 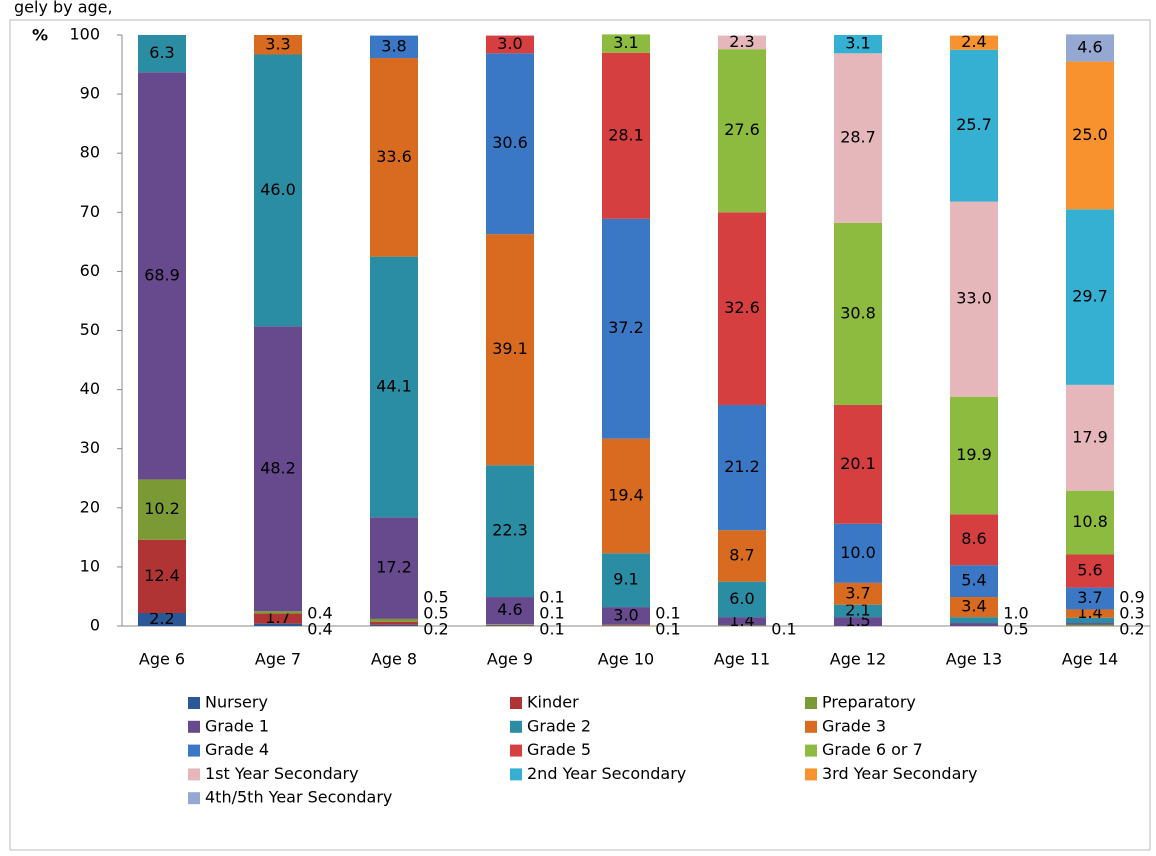 I want to click on value-label: 10.0, so click(x=858, y=552).